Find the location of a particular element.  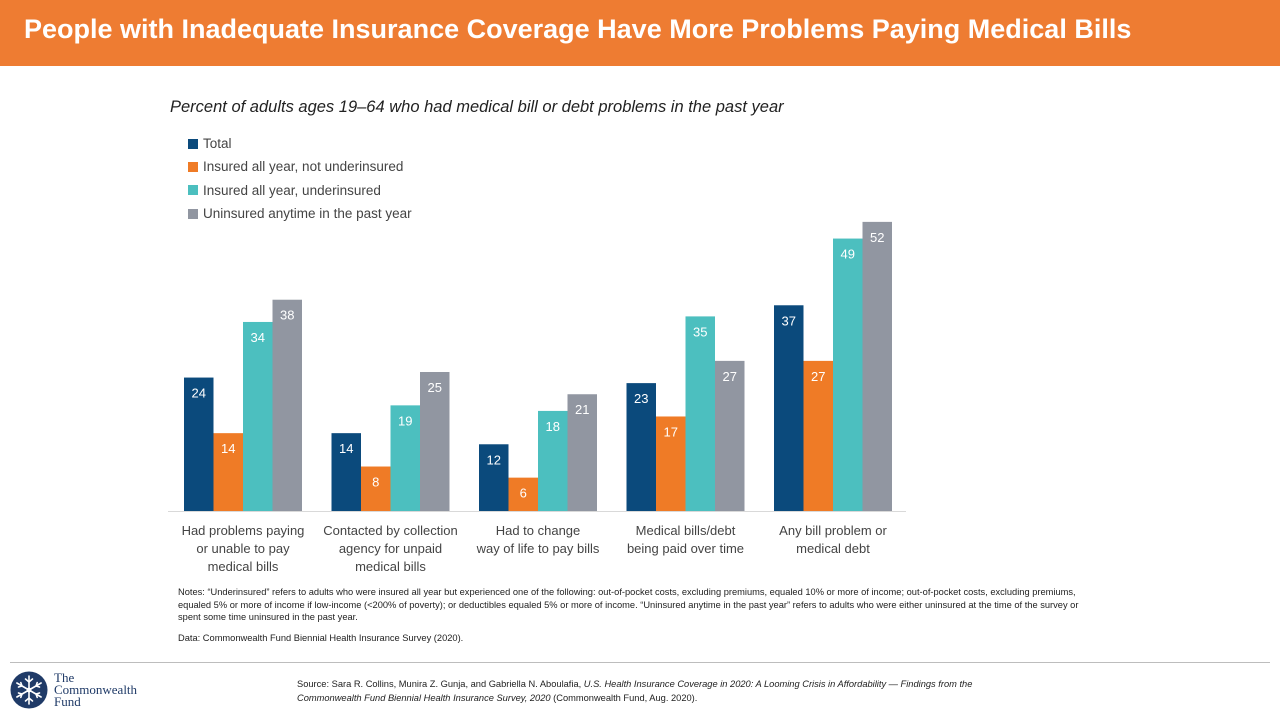

legend-item: Insured all year, not underinsured is located at coordinates (300, 166).